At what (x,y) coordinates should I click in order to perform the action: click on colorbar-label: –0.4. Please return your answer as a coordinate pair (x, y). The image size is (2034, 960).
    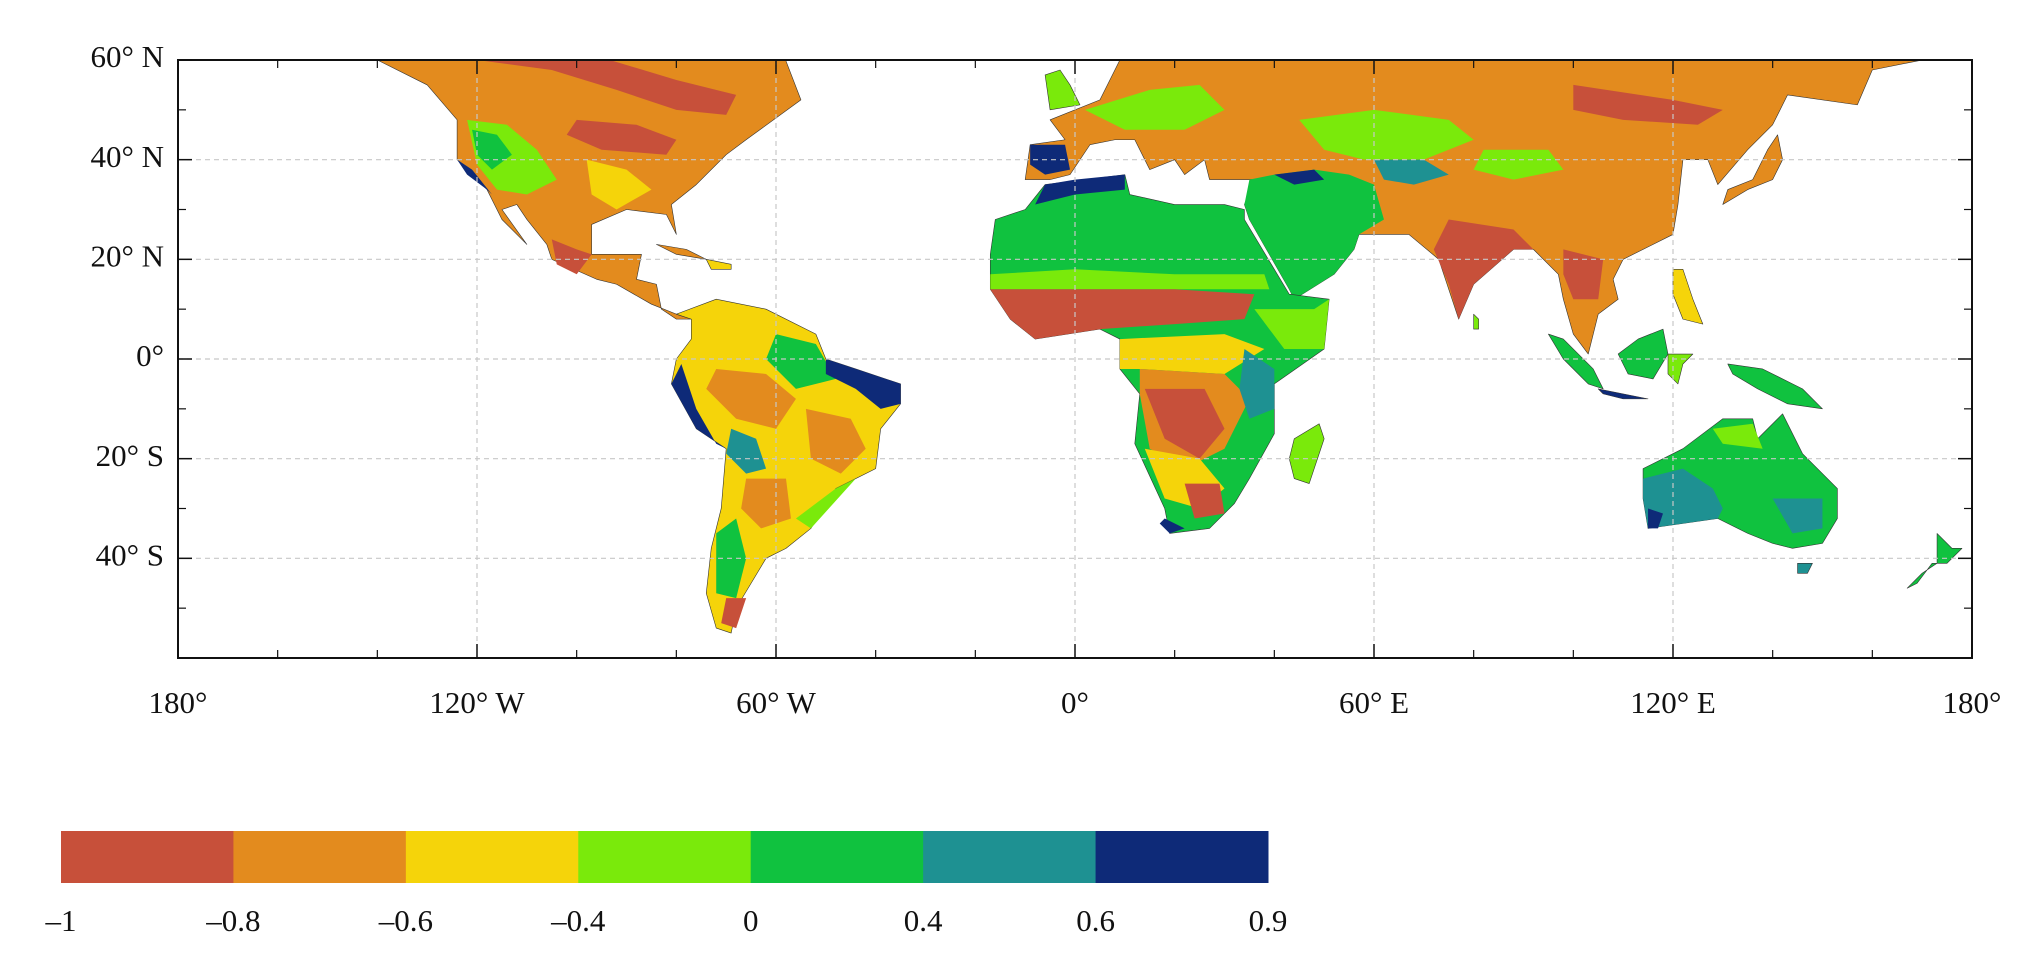
    Looking at the image, I should click on (578, 920).